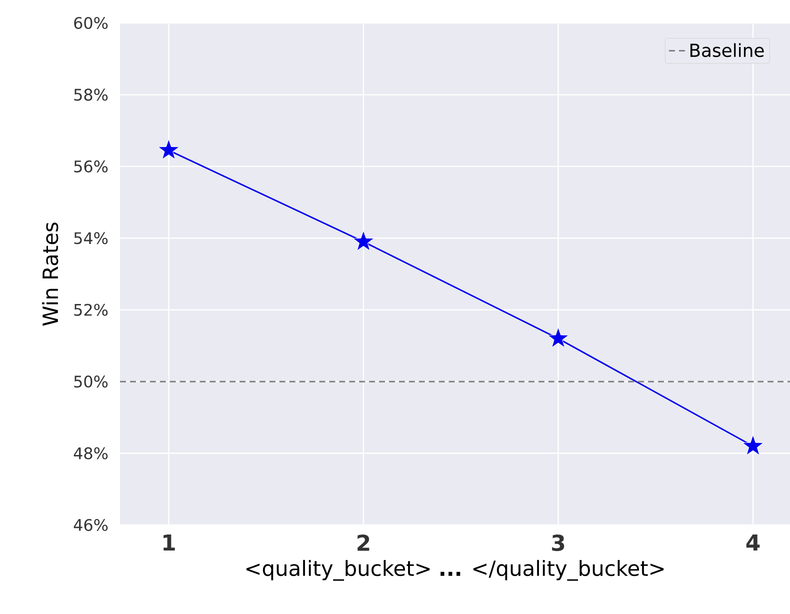 This screenshot has width=790, height=614. I want to click on y-tick-label: 56%, so click(91, 166).